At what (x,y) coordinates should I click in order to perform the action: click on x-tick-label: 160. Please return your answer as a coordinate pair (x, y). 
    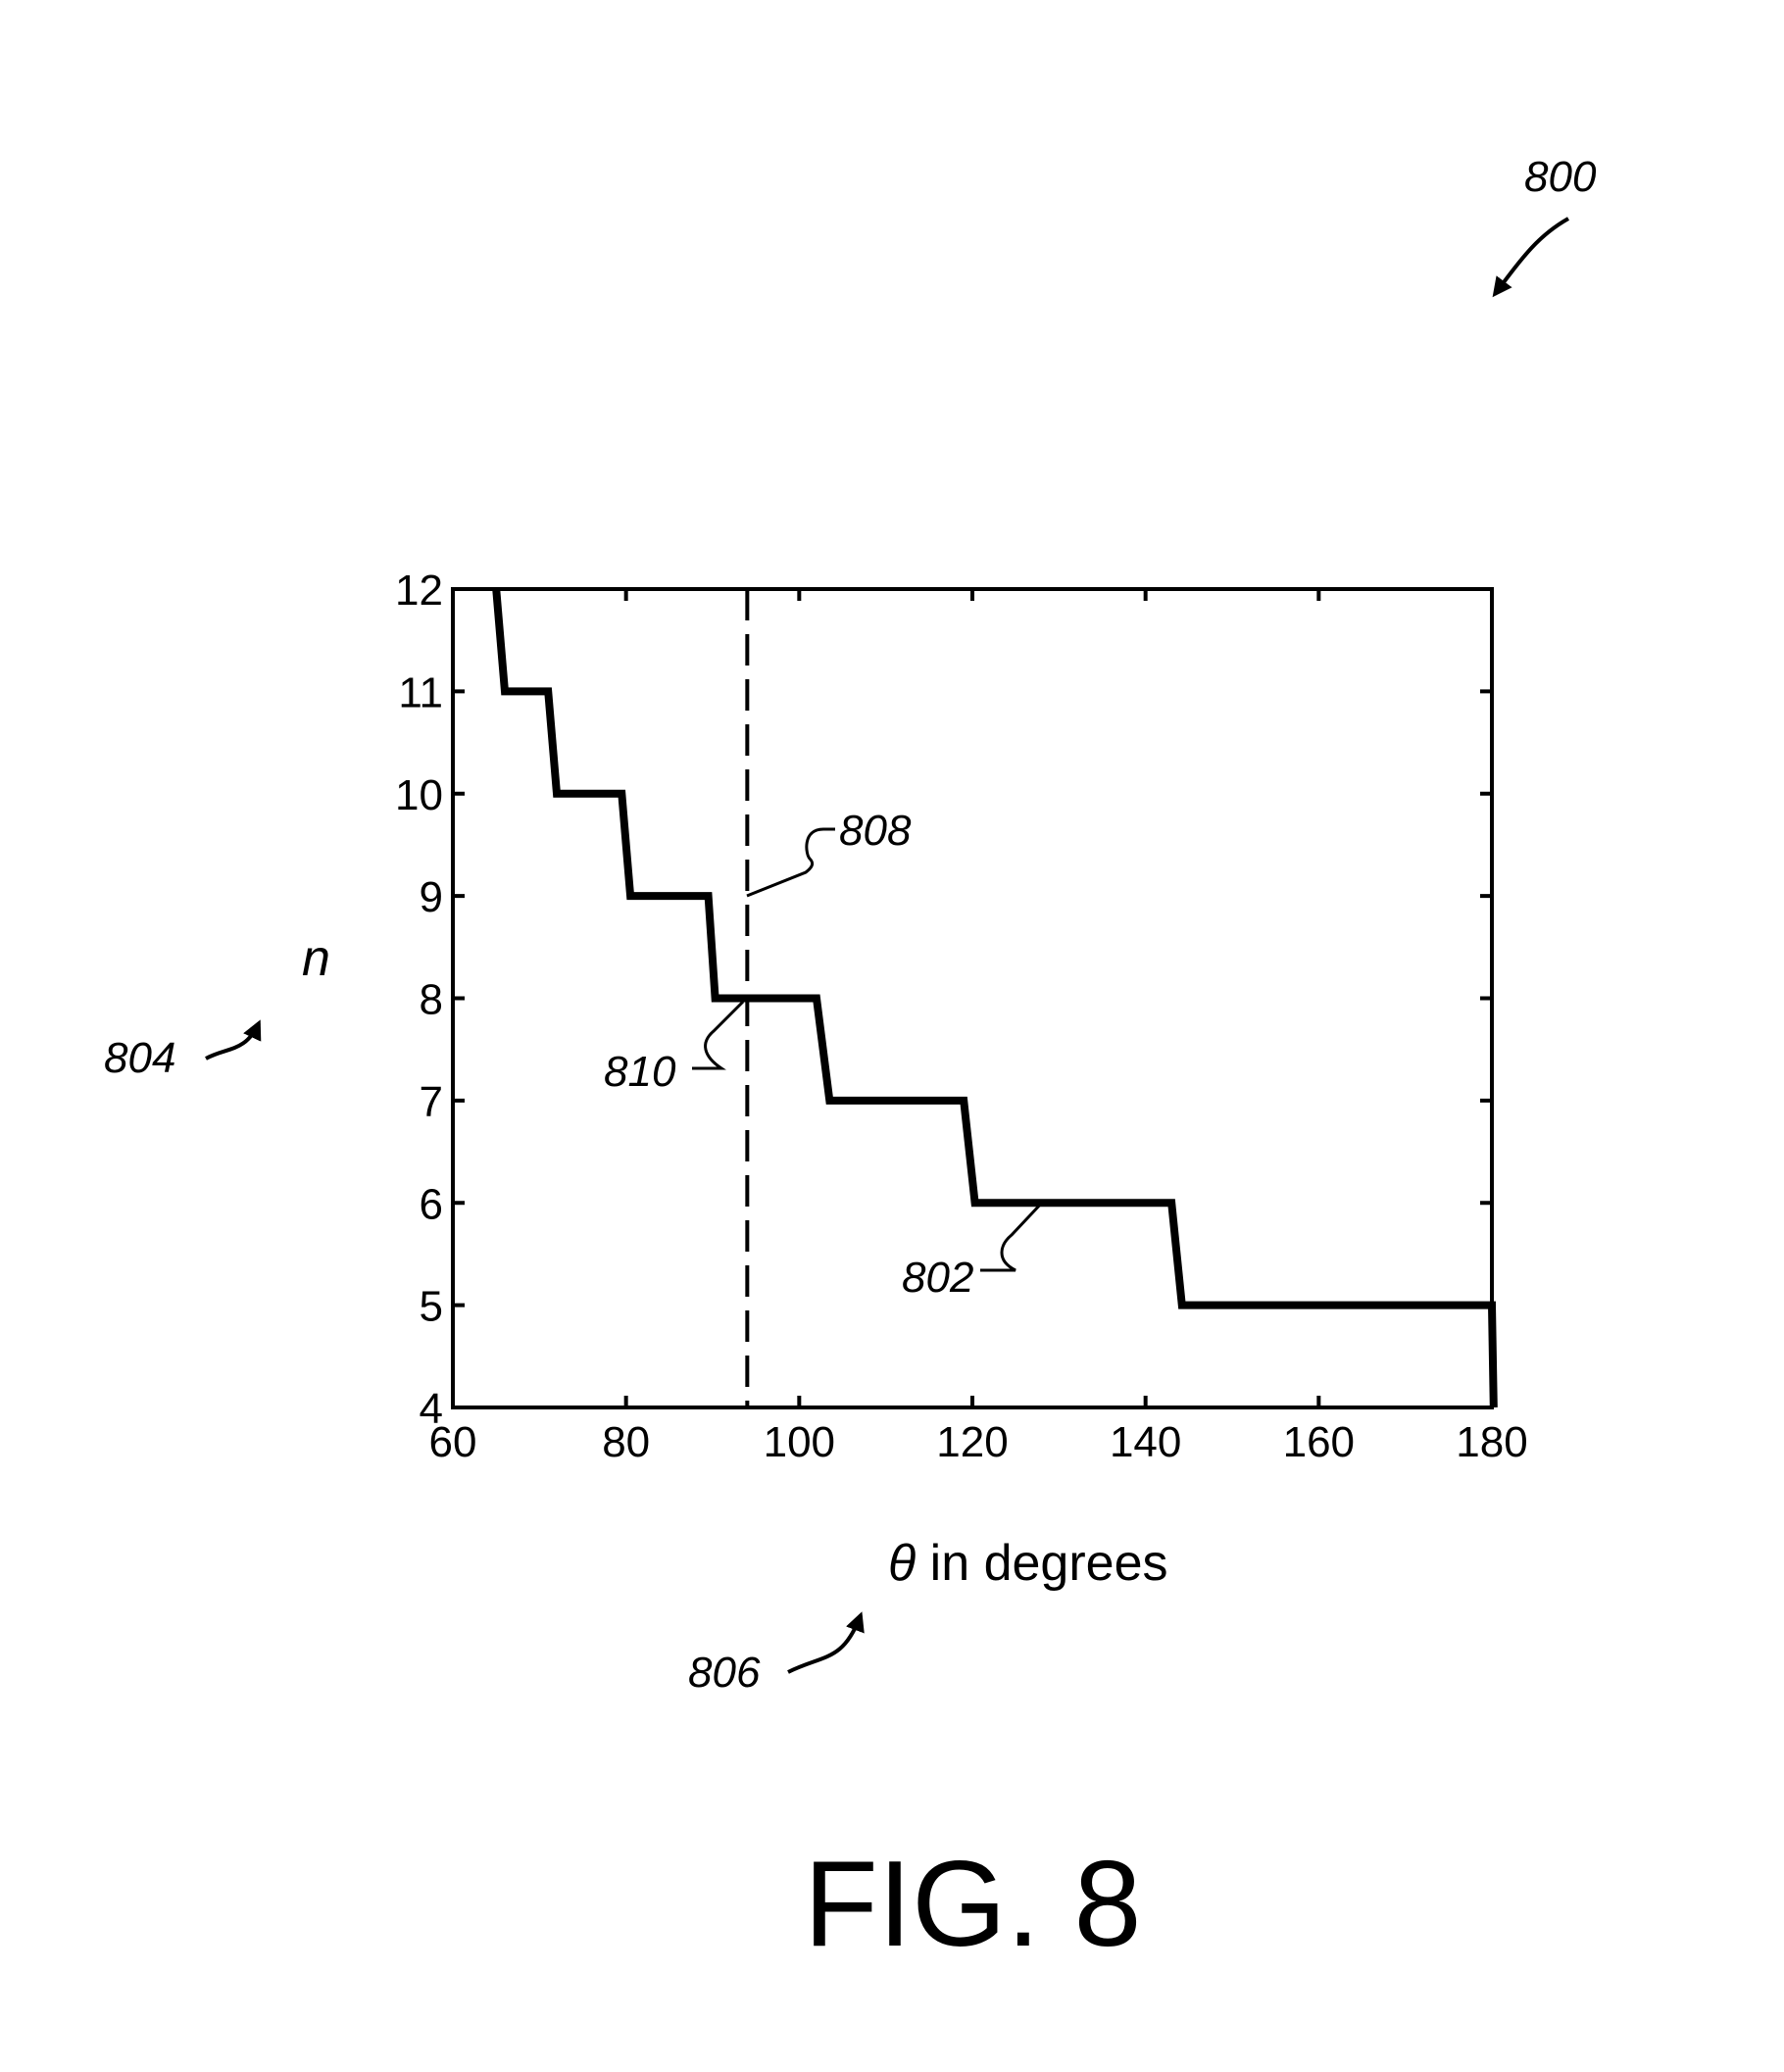
    Looking at the image, I should click on (1319, 1442).